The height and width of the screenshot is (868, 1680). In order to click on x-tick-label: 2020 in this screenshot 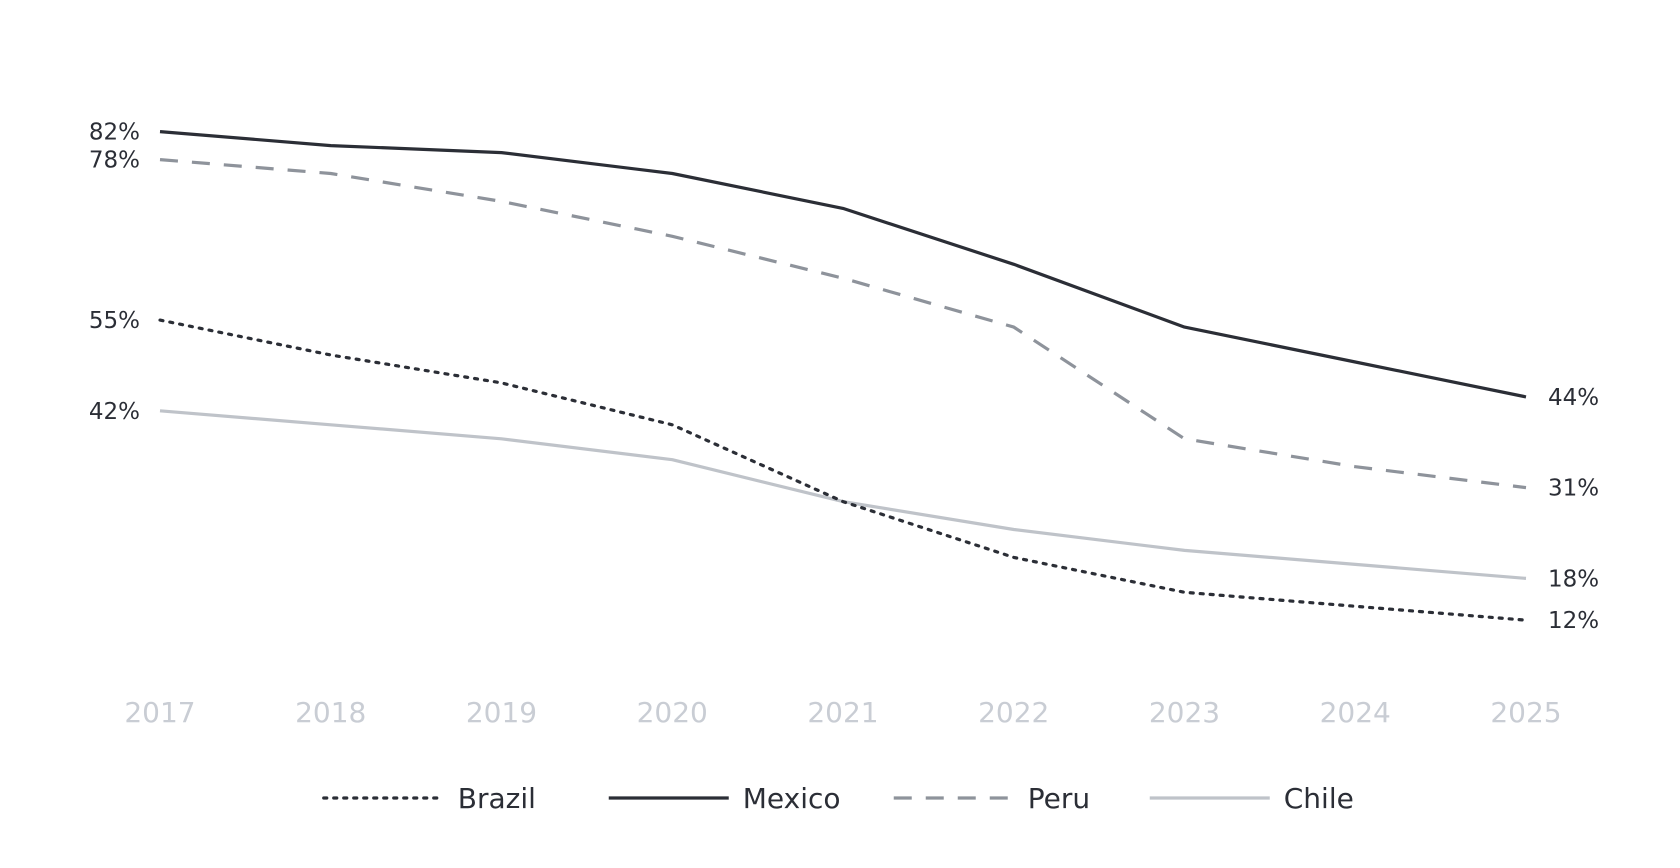, I will do `click(672, 712)`.